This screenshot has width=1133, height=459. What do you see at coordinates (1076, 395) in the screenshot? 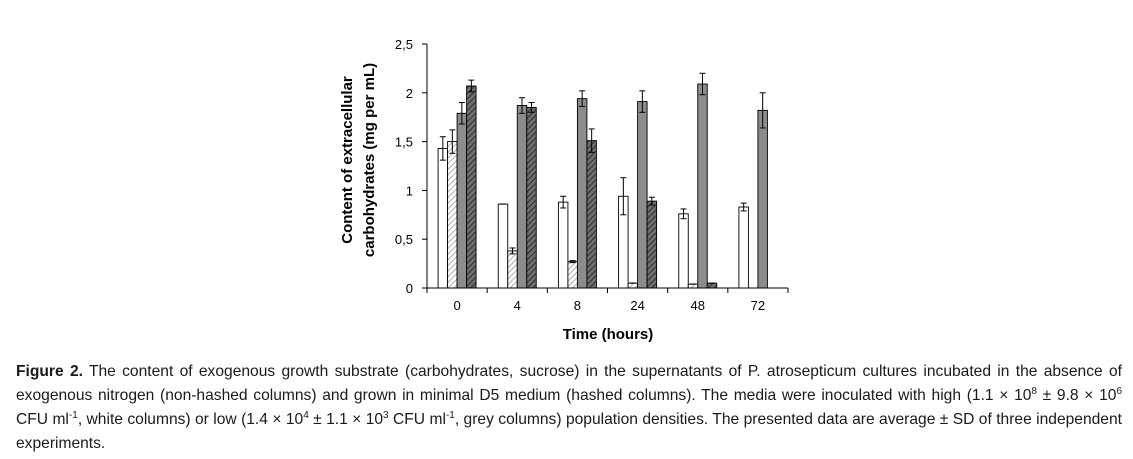
I see `caption-text-2: ± 9.8 × 10` at bounding box center [1076, 395].